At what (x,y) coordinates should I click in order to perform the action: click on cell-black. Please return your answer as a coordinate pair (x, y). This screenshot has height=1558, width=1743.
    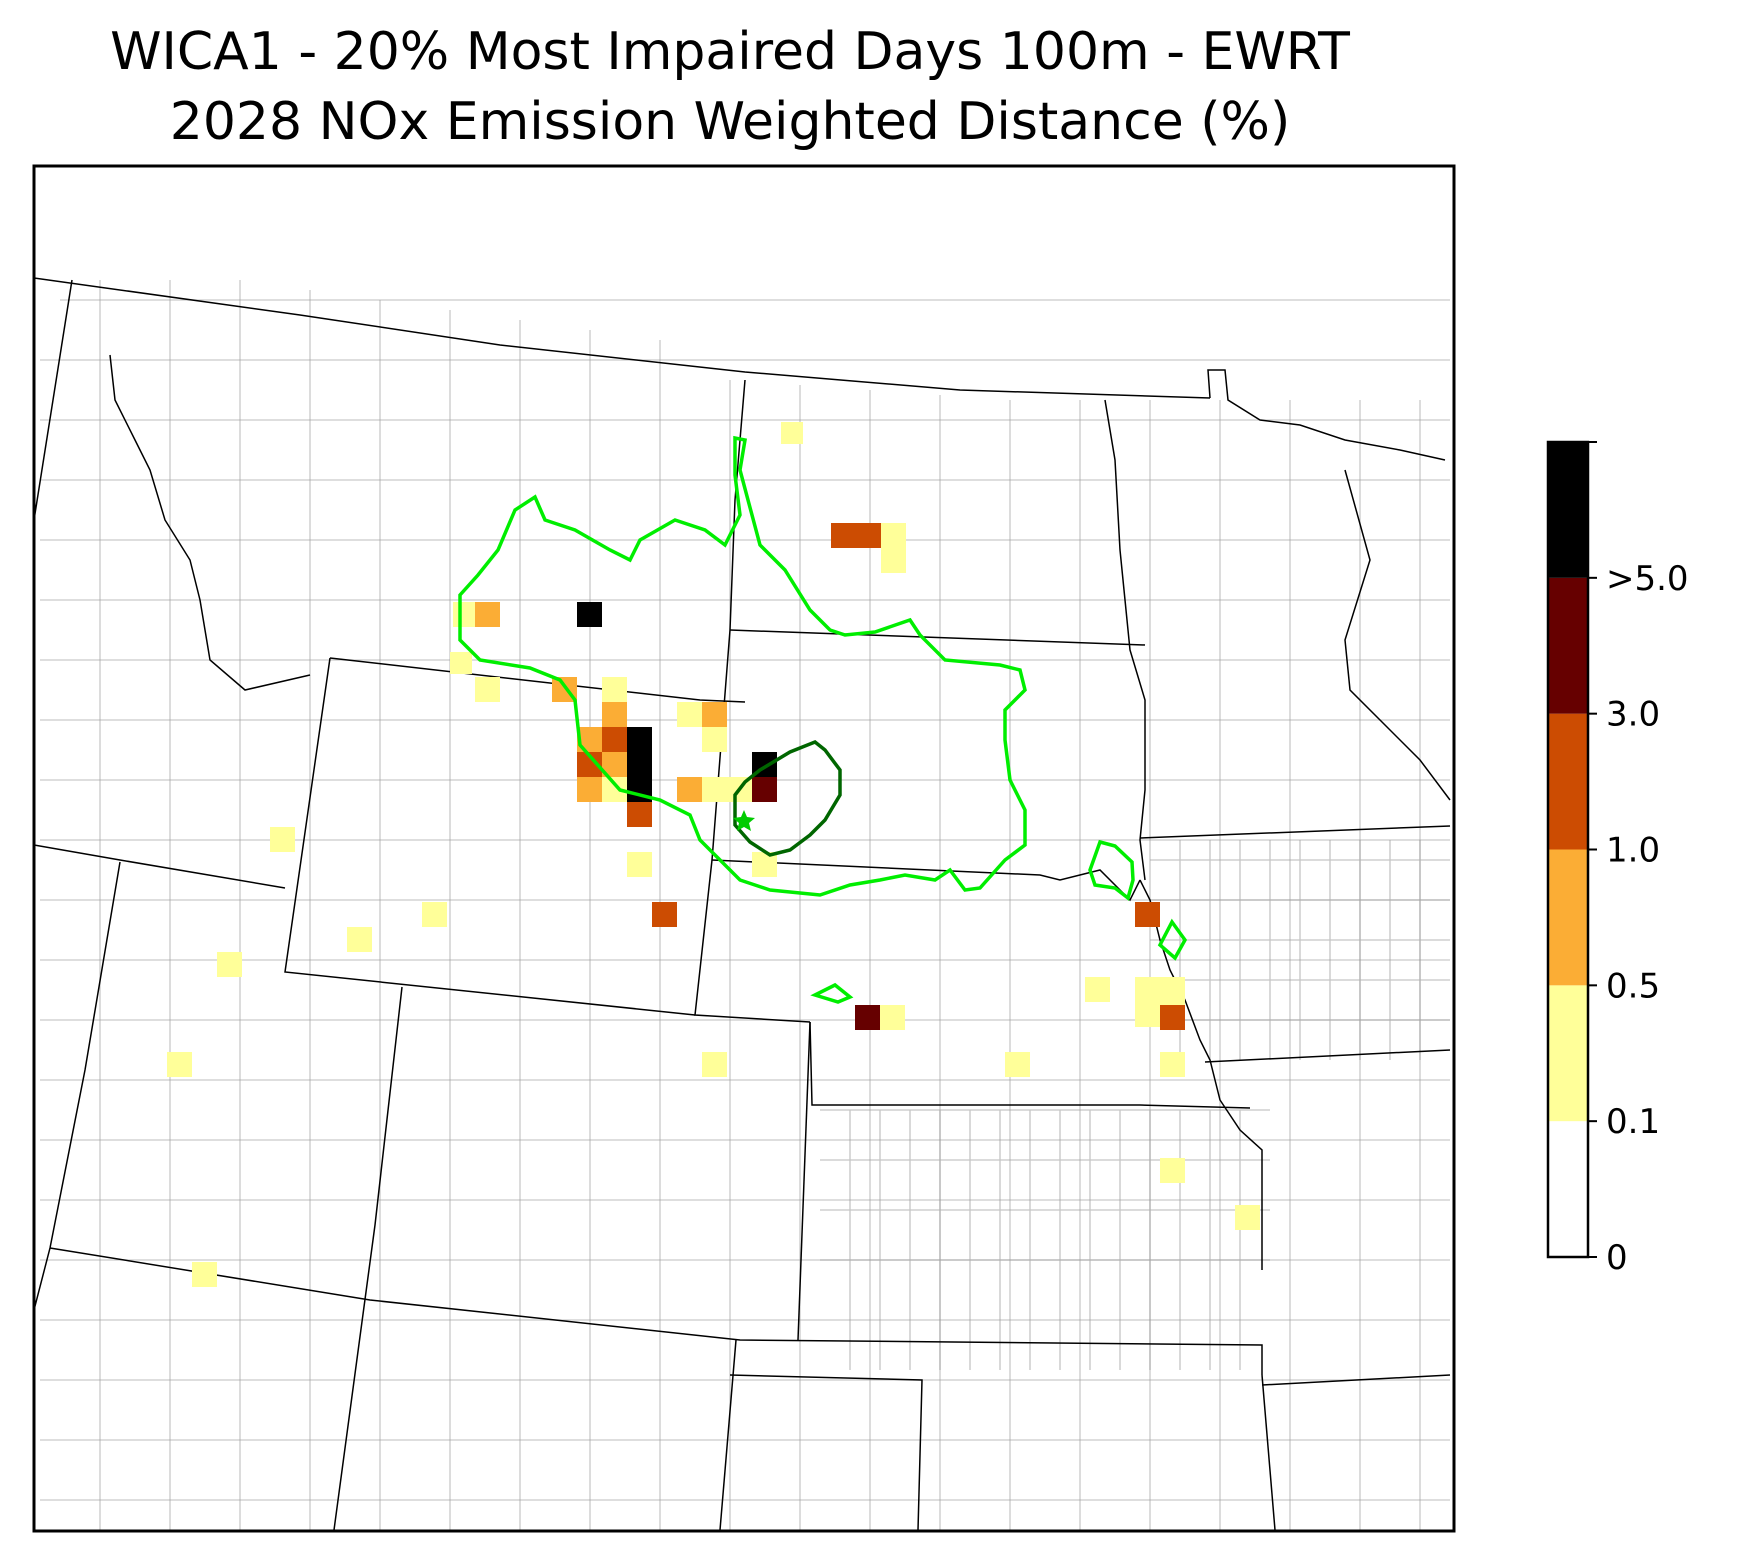
    Looking at the image, I should click on (589, 614).